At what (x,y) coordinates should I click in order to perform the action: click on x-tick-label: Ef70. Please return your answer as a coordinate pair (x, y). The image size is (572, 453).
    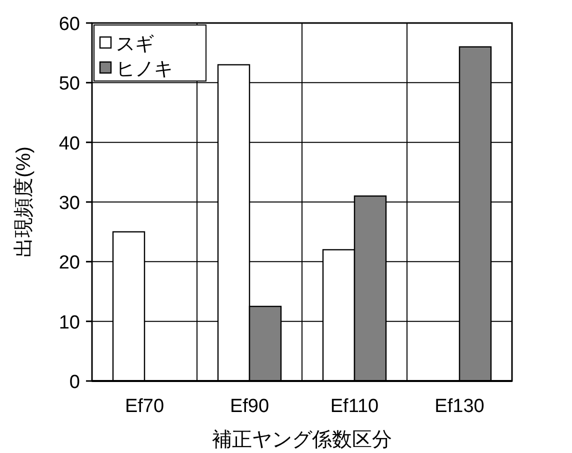
    Looking at the image, I should click on (144, 406).